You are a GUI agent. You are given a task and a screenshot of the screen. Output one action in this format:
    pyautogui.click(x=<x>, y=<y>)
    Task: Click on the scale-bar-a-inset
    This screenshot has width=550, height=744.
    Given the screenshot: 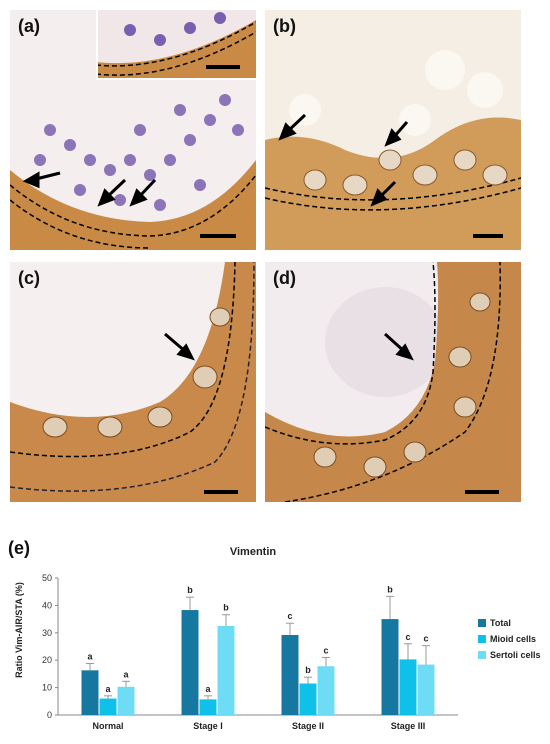 What is the action you would take?
    pyautogui.click(x=223, y=67)
    